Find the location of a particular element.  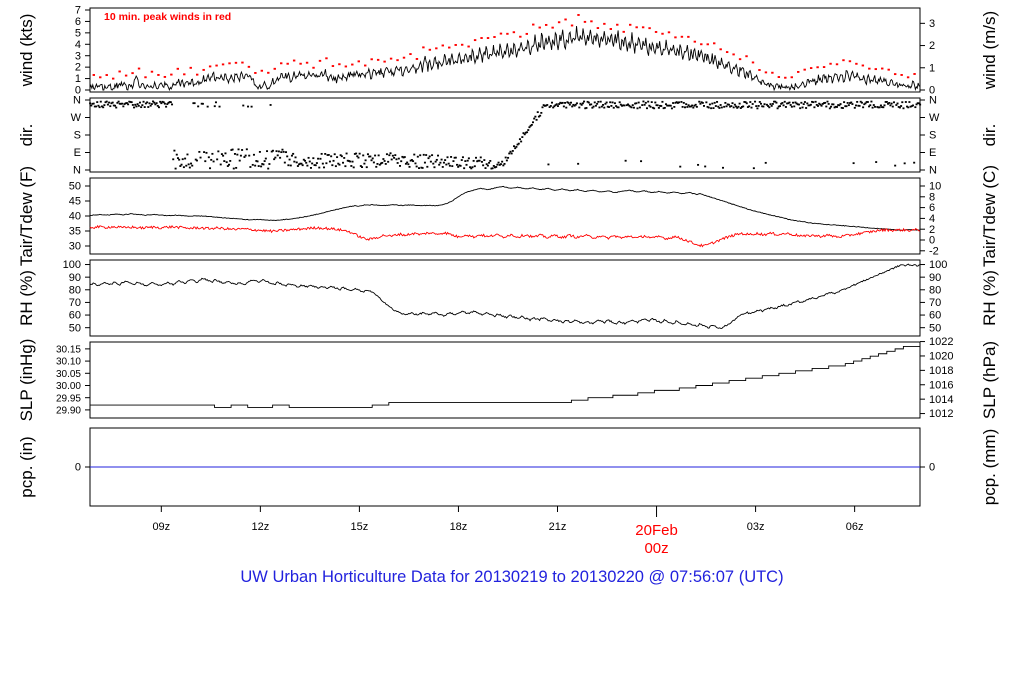

x-tick-label: 03z is located at coordinates (756, 527).